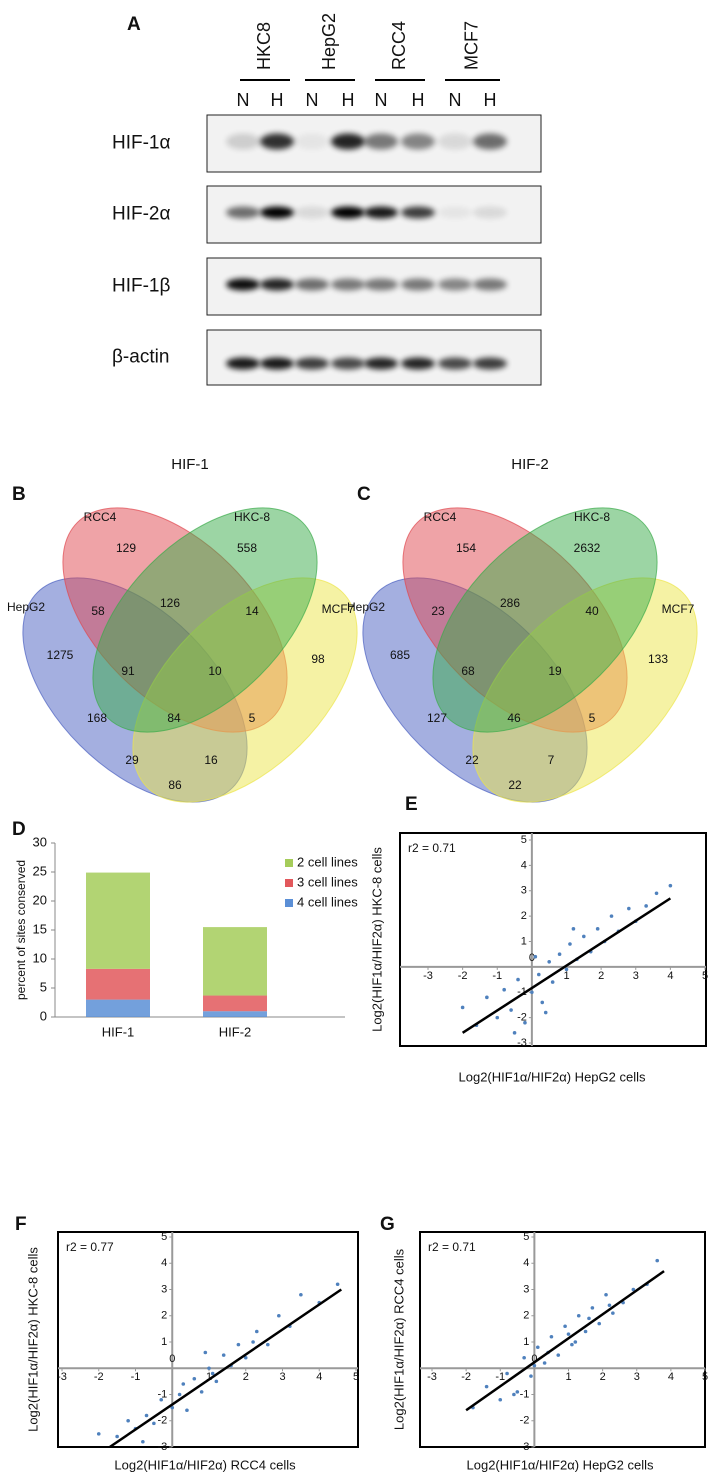 The image size is (709, 1481). What do you see at coordinates (526, 1342) in the screenshot?
I see `y-tick-label: 1` at bounding box center [526, 1342].